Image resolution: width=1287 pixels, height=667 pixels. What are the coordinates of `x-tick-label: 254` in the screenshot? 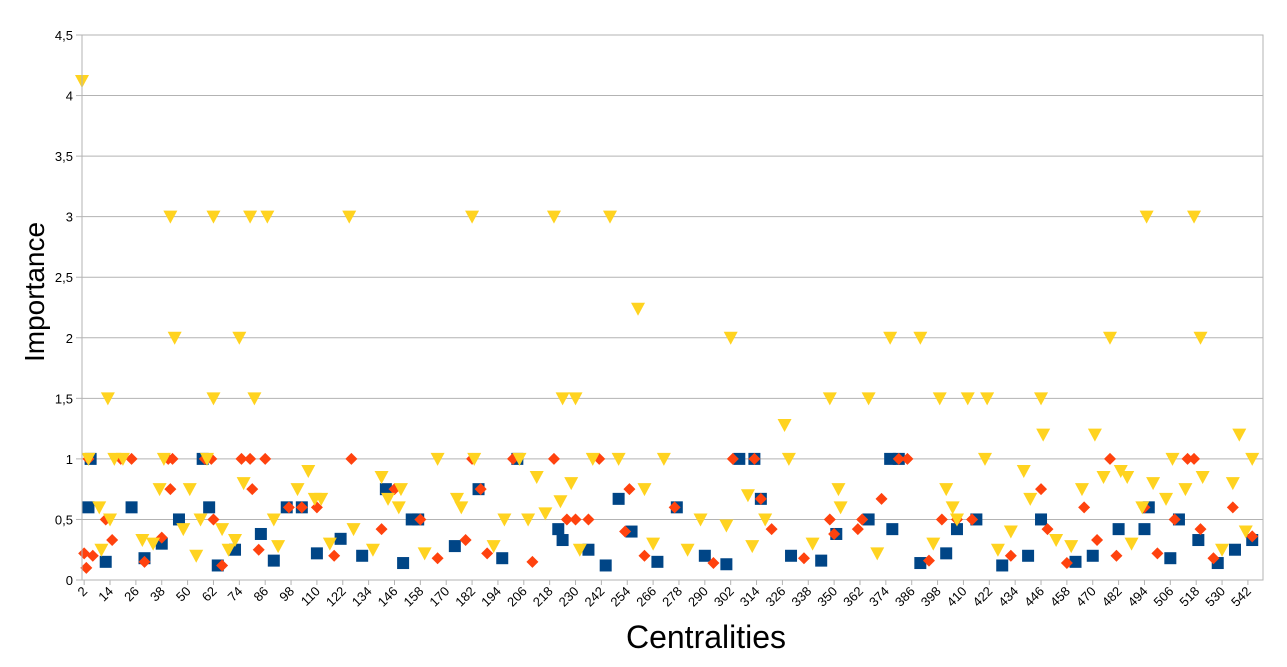 It's located at (620, 597).